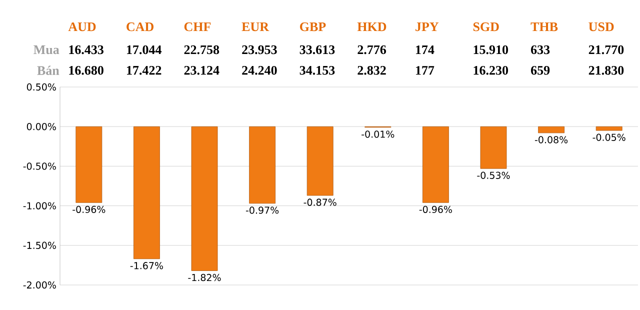 The height and width of the screenshot is (310, 640). What do you see at coordinates (320, 202) in the screenshot?
I see `data-label: -0.87%` at bounding box center [320, 202].